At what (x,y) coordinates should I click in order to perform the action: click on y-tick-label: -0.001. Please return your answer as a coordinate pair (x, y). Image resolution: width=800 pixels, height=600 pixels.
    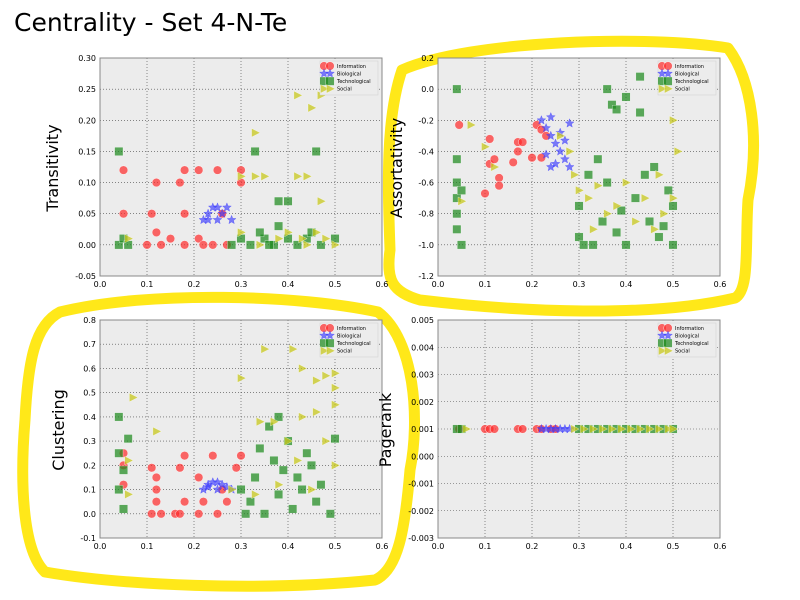
    Looking at the image, I should click on (421, 484).